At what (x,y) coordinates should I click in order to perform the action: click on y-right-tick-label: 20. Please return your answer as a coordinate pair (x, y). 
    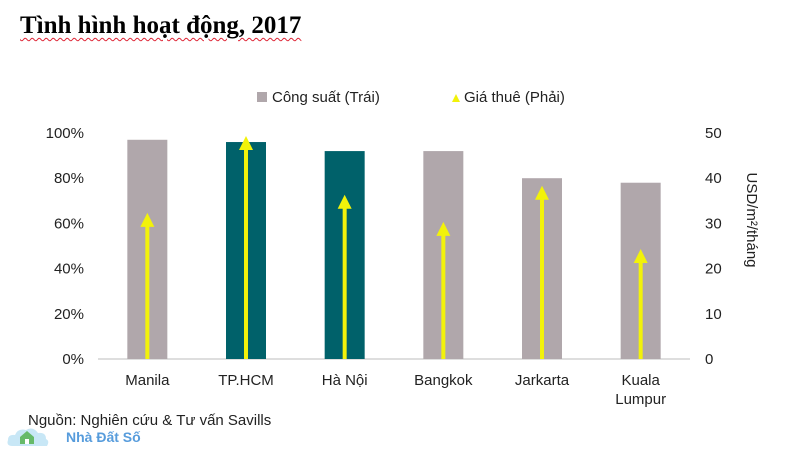
    Looking at the image, I should click on (713, 269).